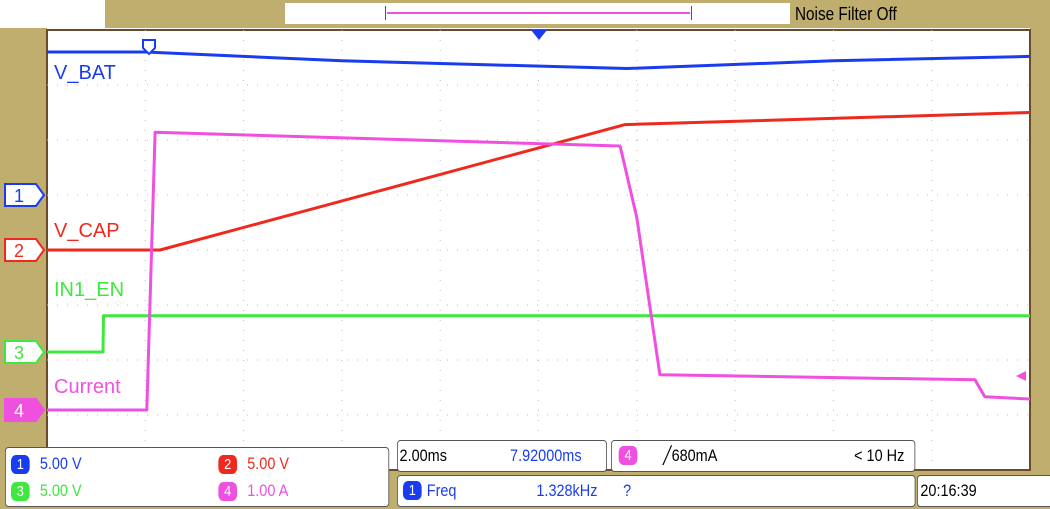 Image resolution: width=1050 pixels, height=509 pixels. Describe the element at coordinates (539, 60) in the screenshot. I see `trace-vbat` at that location.